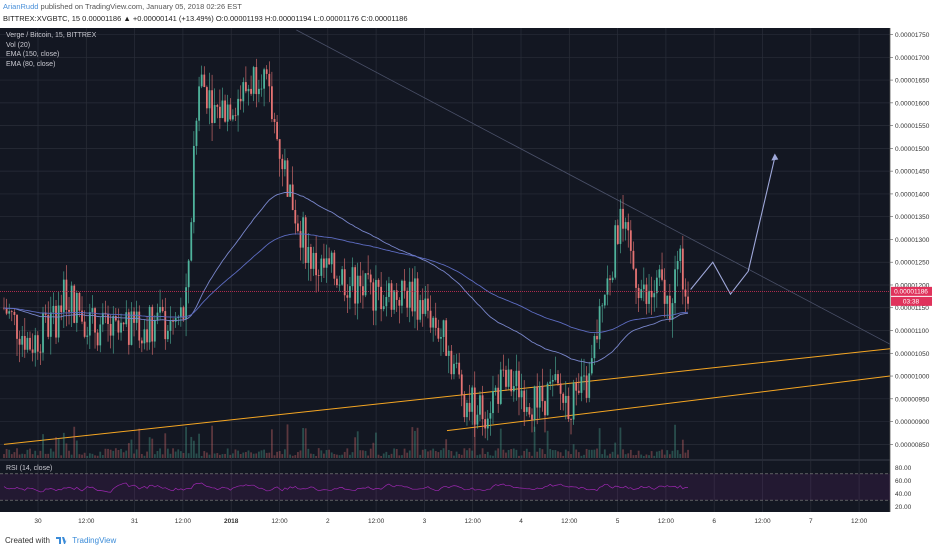 The width and height of the screenshot is (932, 550). Describe the element at coordinates (94, 540) in the screenshot. I see `tradingview-brand: TradingView` at that location.